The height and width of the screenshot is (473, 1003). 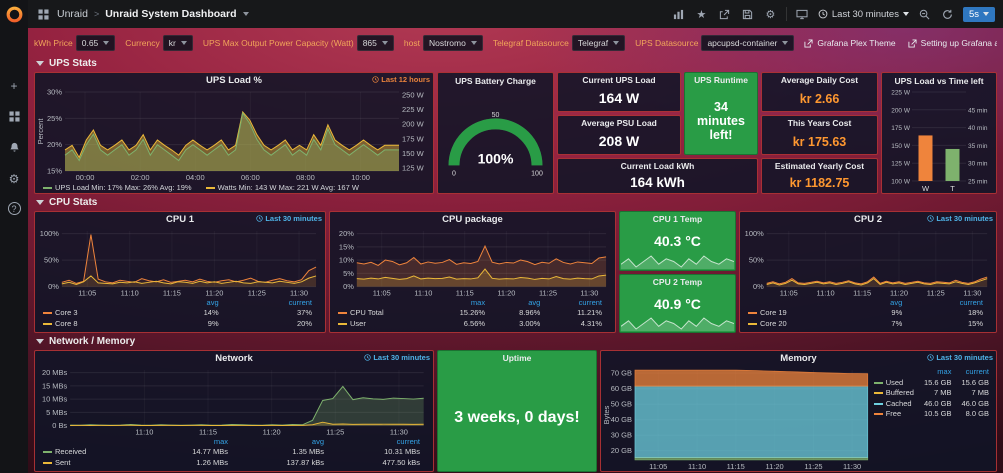 I want to click on configuration-gear-icon: ⚙, so click(x=14, y=178).